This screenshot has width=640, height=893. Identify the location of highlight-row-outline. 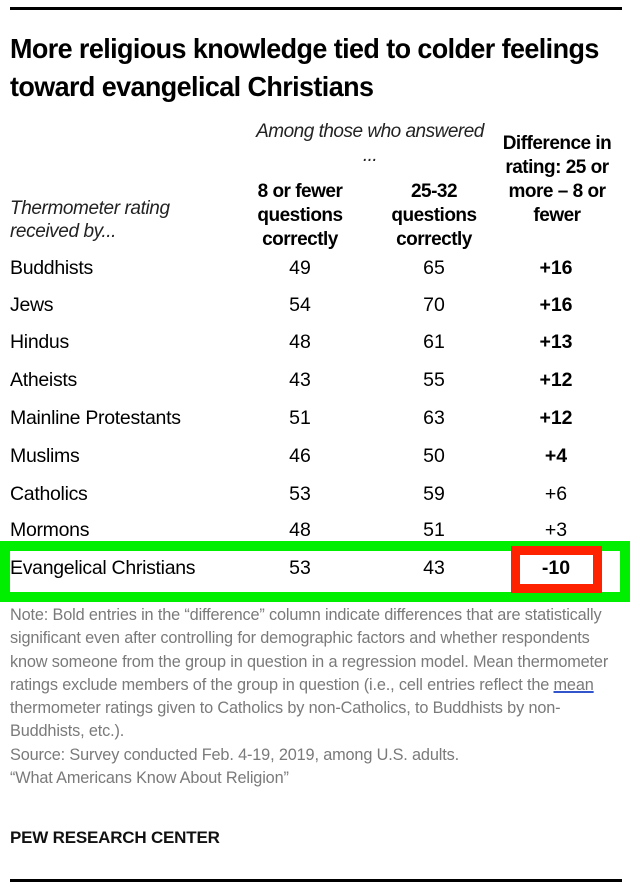
(315, 571).